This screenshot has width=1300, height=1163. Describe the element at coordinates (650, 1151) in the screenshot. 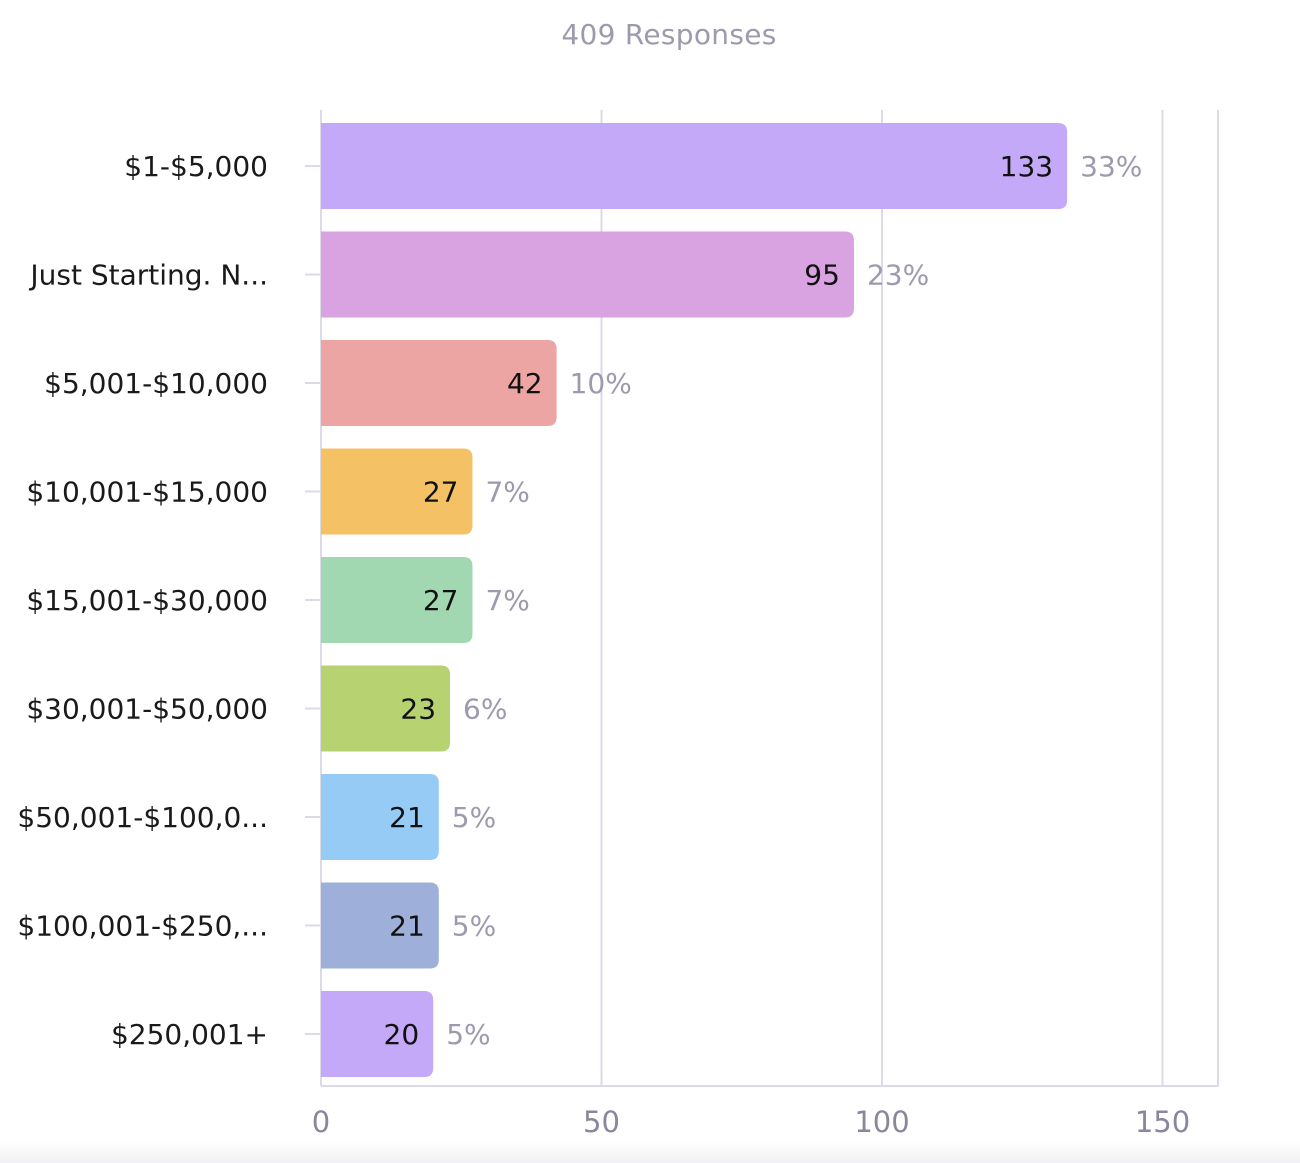

I see `bottom-fade` at that location.